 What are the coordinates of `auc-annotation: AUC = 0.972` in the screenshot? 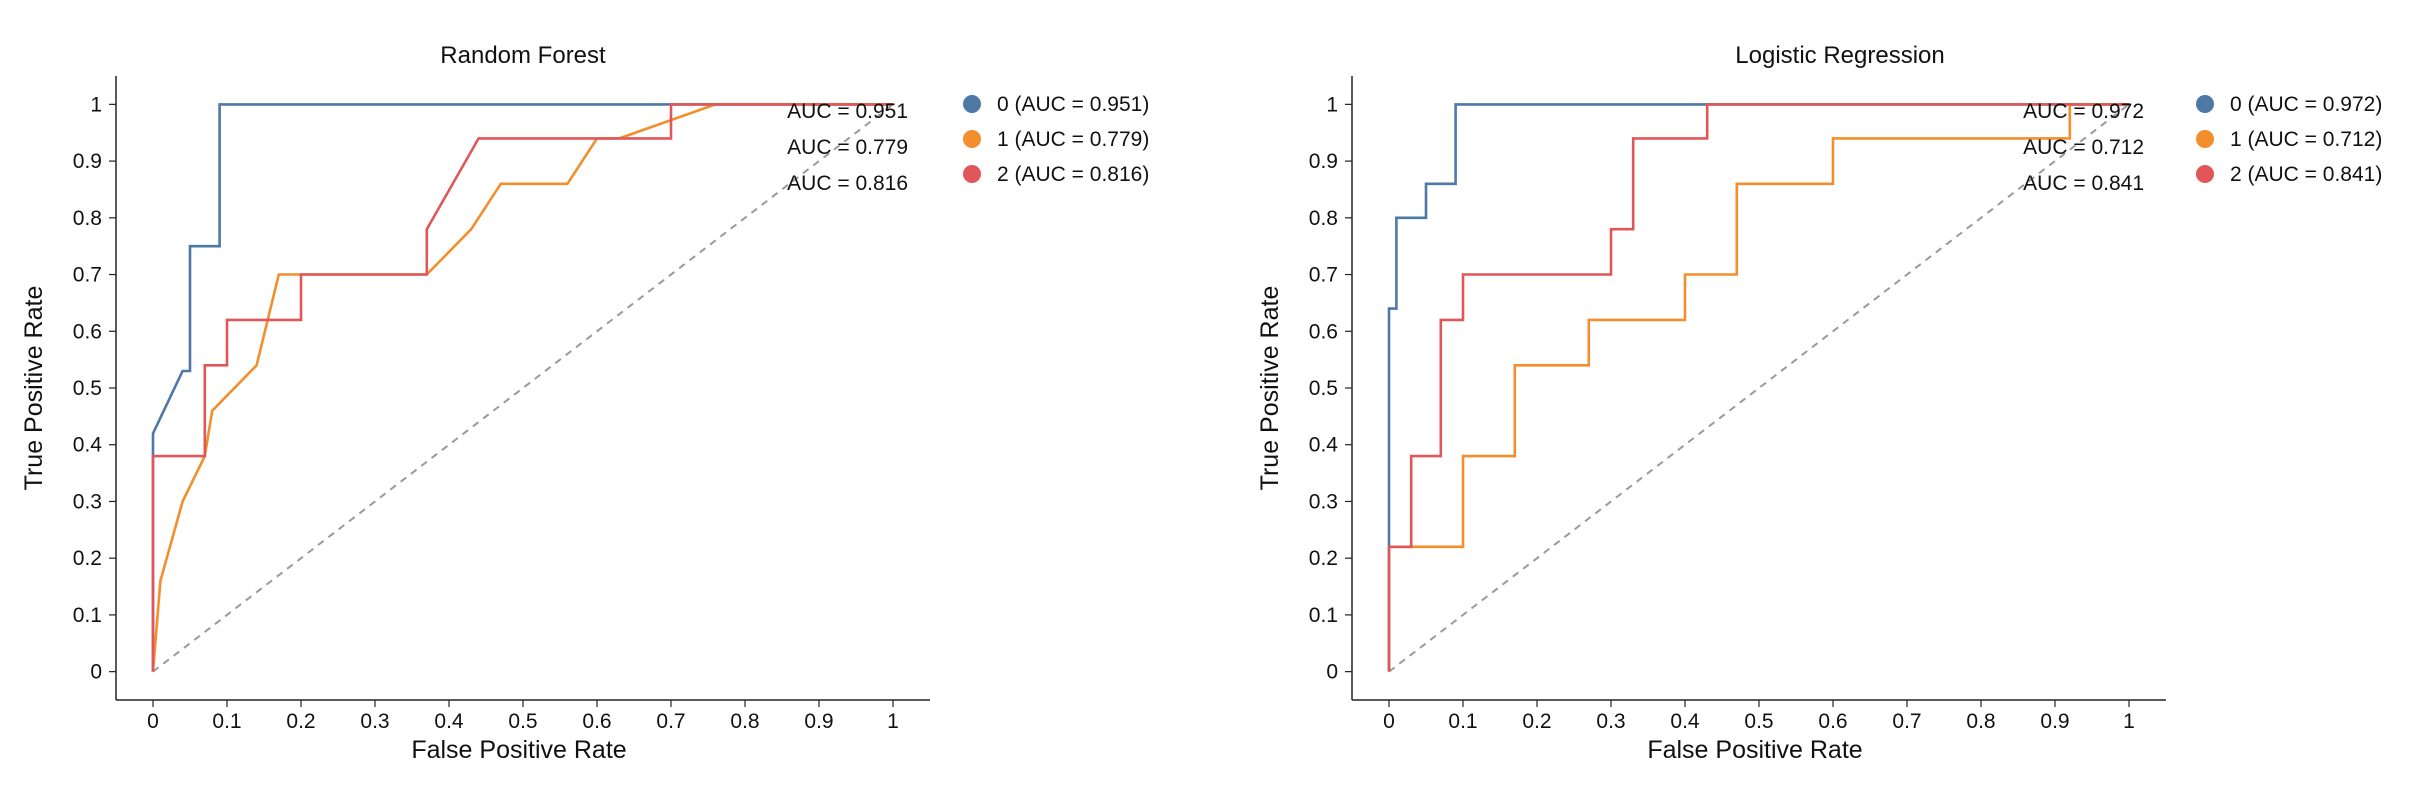 It's located at (2083, 111).